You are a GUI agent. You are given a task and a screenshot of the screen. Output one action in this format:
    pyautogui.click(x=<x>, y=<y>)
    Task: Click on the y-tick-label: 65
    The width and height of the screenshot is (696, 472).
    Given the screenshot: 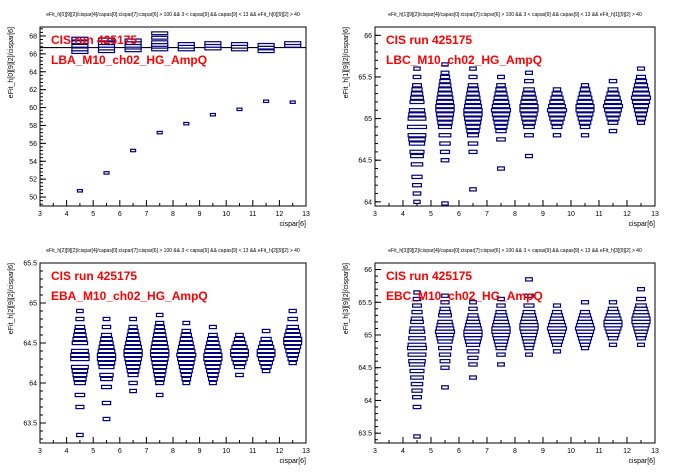 What is the action you would take?
    pyautogui.click(x=368, y=336)
    